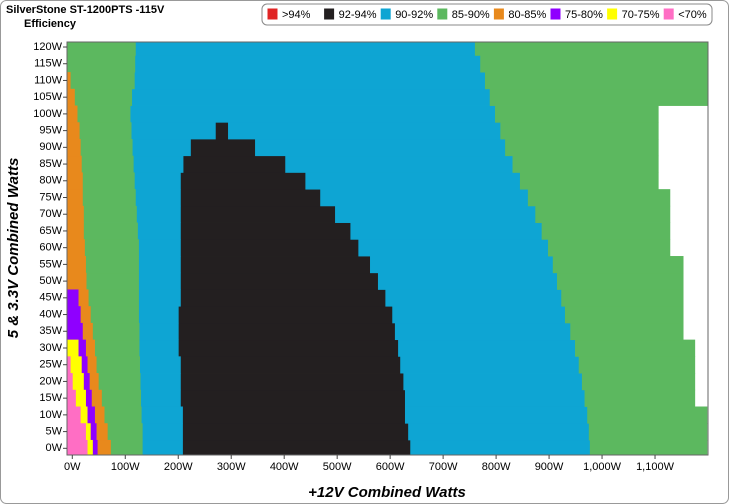  What do you see at coordinates (47, 114) in the screenshot?
I see `y-tick-label: 100W` at bounding box center [47, 114].